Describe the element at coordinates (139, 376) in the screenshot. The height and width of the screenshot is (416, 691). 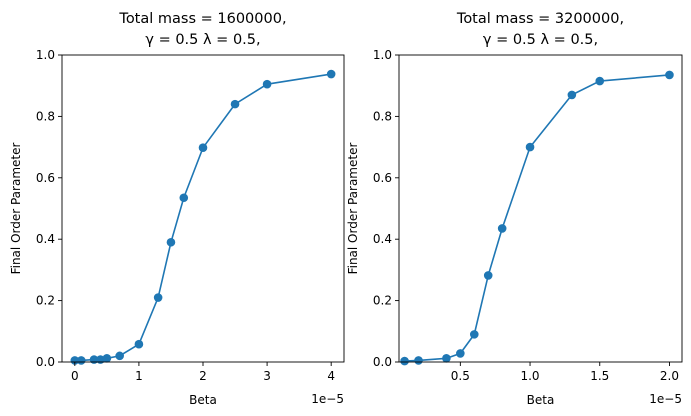
I see `x-tick-label: 1` at that location.